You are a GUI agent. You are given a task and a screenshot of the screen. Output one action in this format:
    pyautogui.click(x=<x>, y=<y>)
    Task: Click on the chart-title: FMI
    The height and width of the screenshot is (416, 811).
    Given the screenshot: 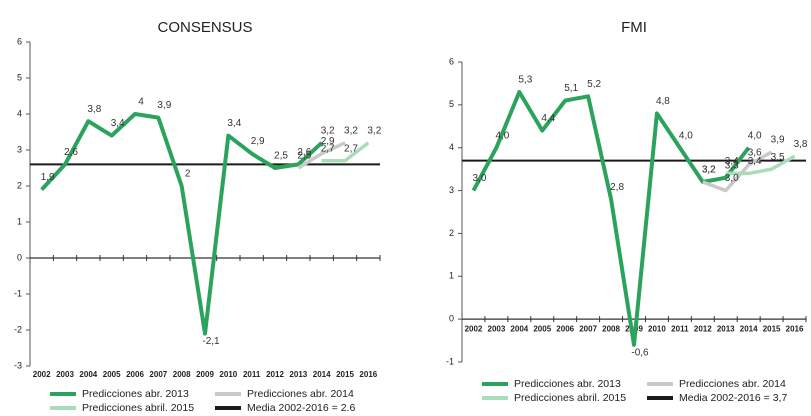 What is the action you would take?
    pyautogui.click(x=634, y=27)
    